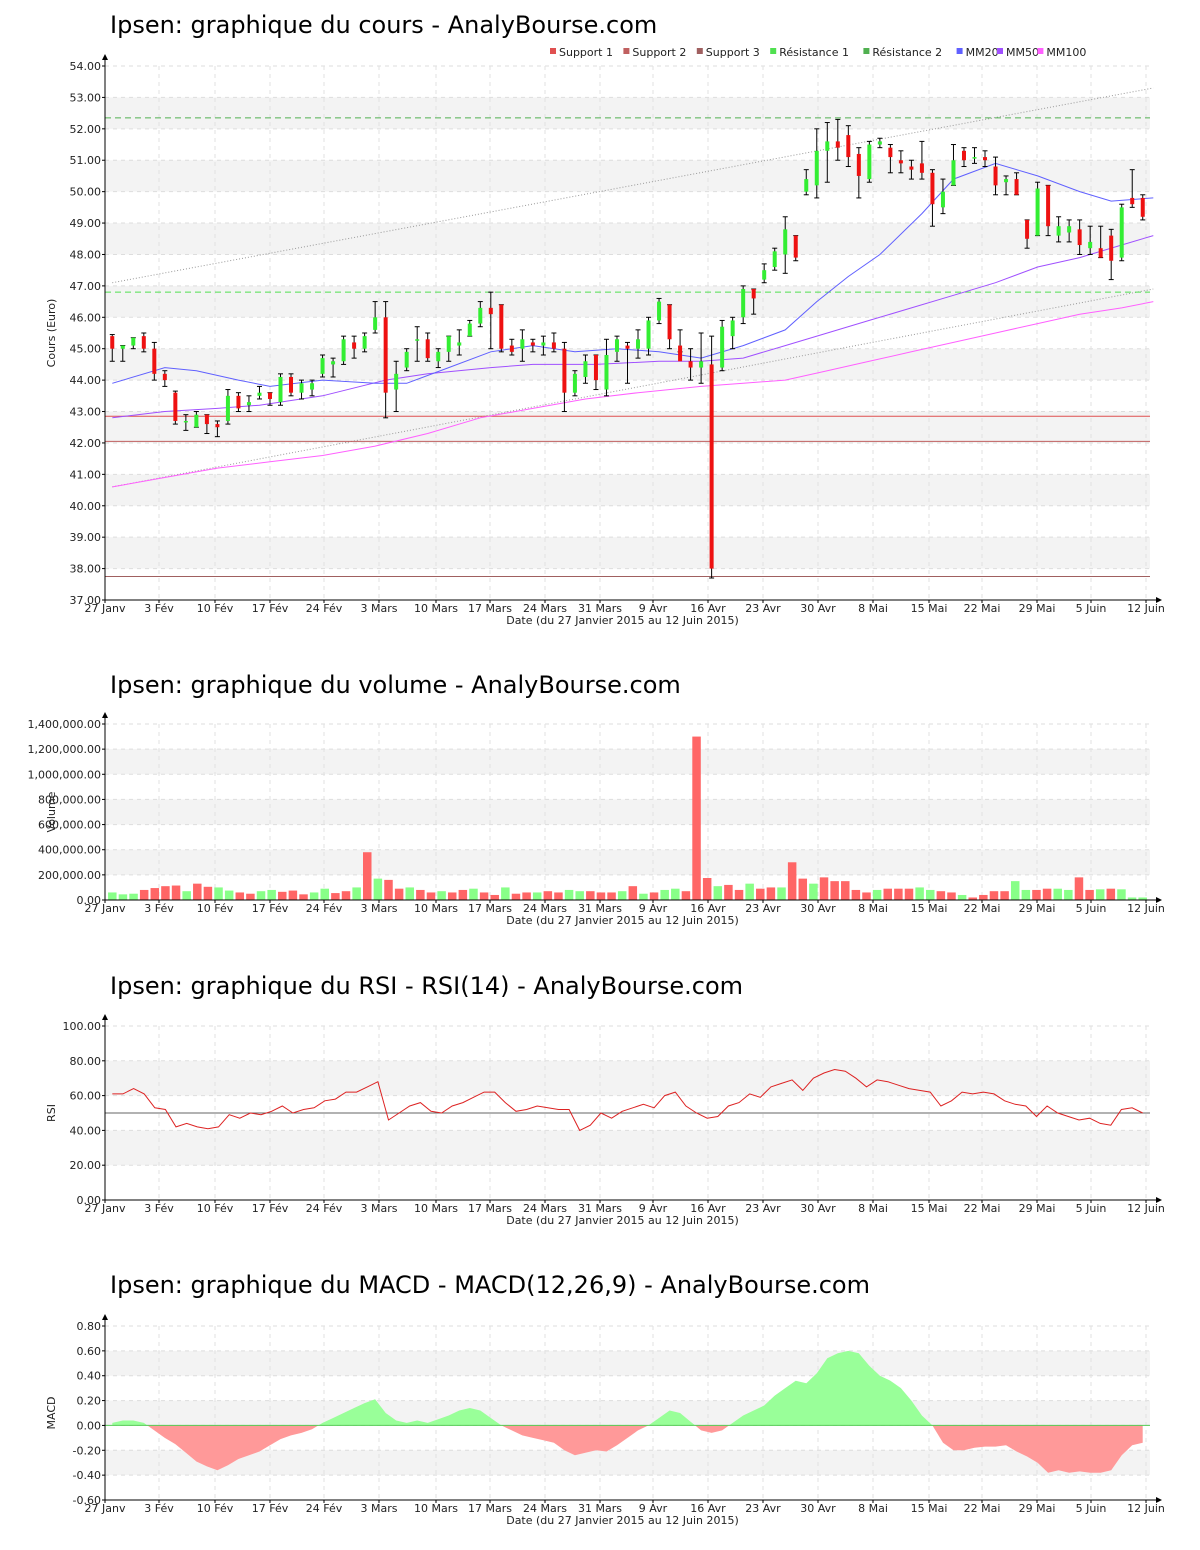 This screenshot has width=1200, height=1550. What do you see at coordinates (627, 1100) in the screenshot?
I see `rsi-line` at bounding box center [627, 1100].